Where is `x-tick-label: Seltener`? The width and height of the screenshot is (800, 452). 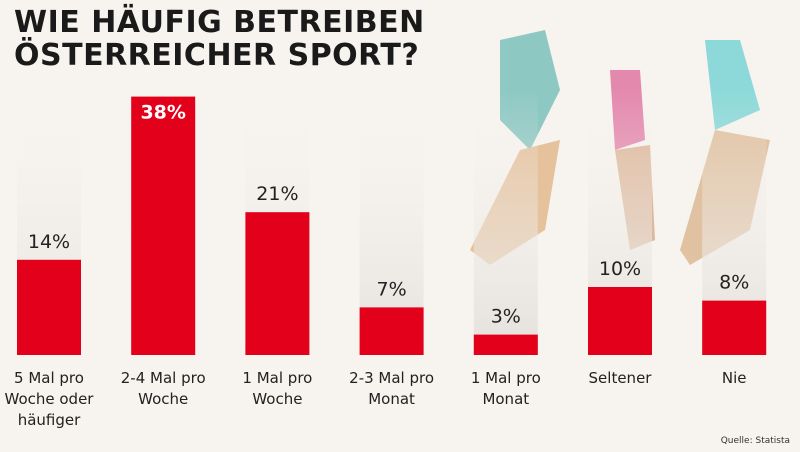 x-tick-label: Seltener is located at coordinates (620, 378).